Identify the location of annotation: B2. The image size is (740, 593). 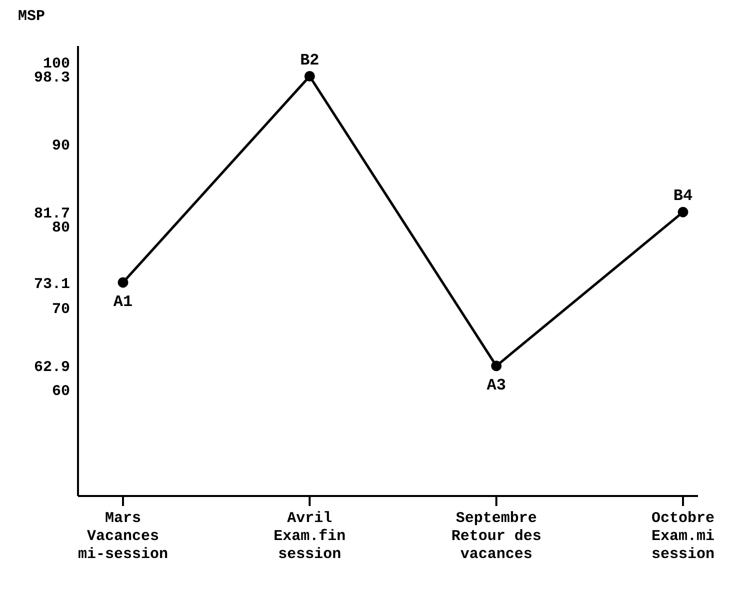
(310, 60).